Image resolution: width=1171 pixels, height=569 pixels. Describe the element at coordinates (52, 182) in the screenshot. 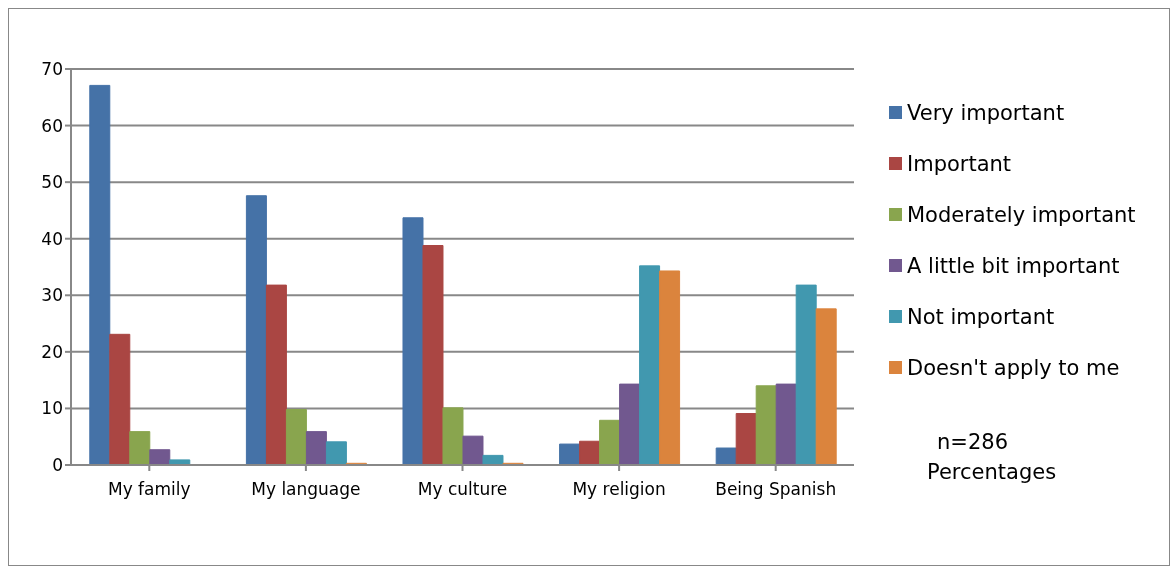

I see `y-tick-label: 50` at that location.